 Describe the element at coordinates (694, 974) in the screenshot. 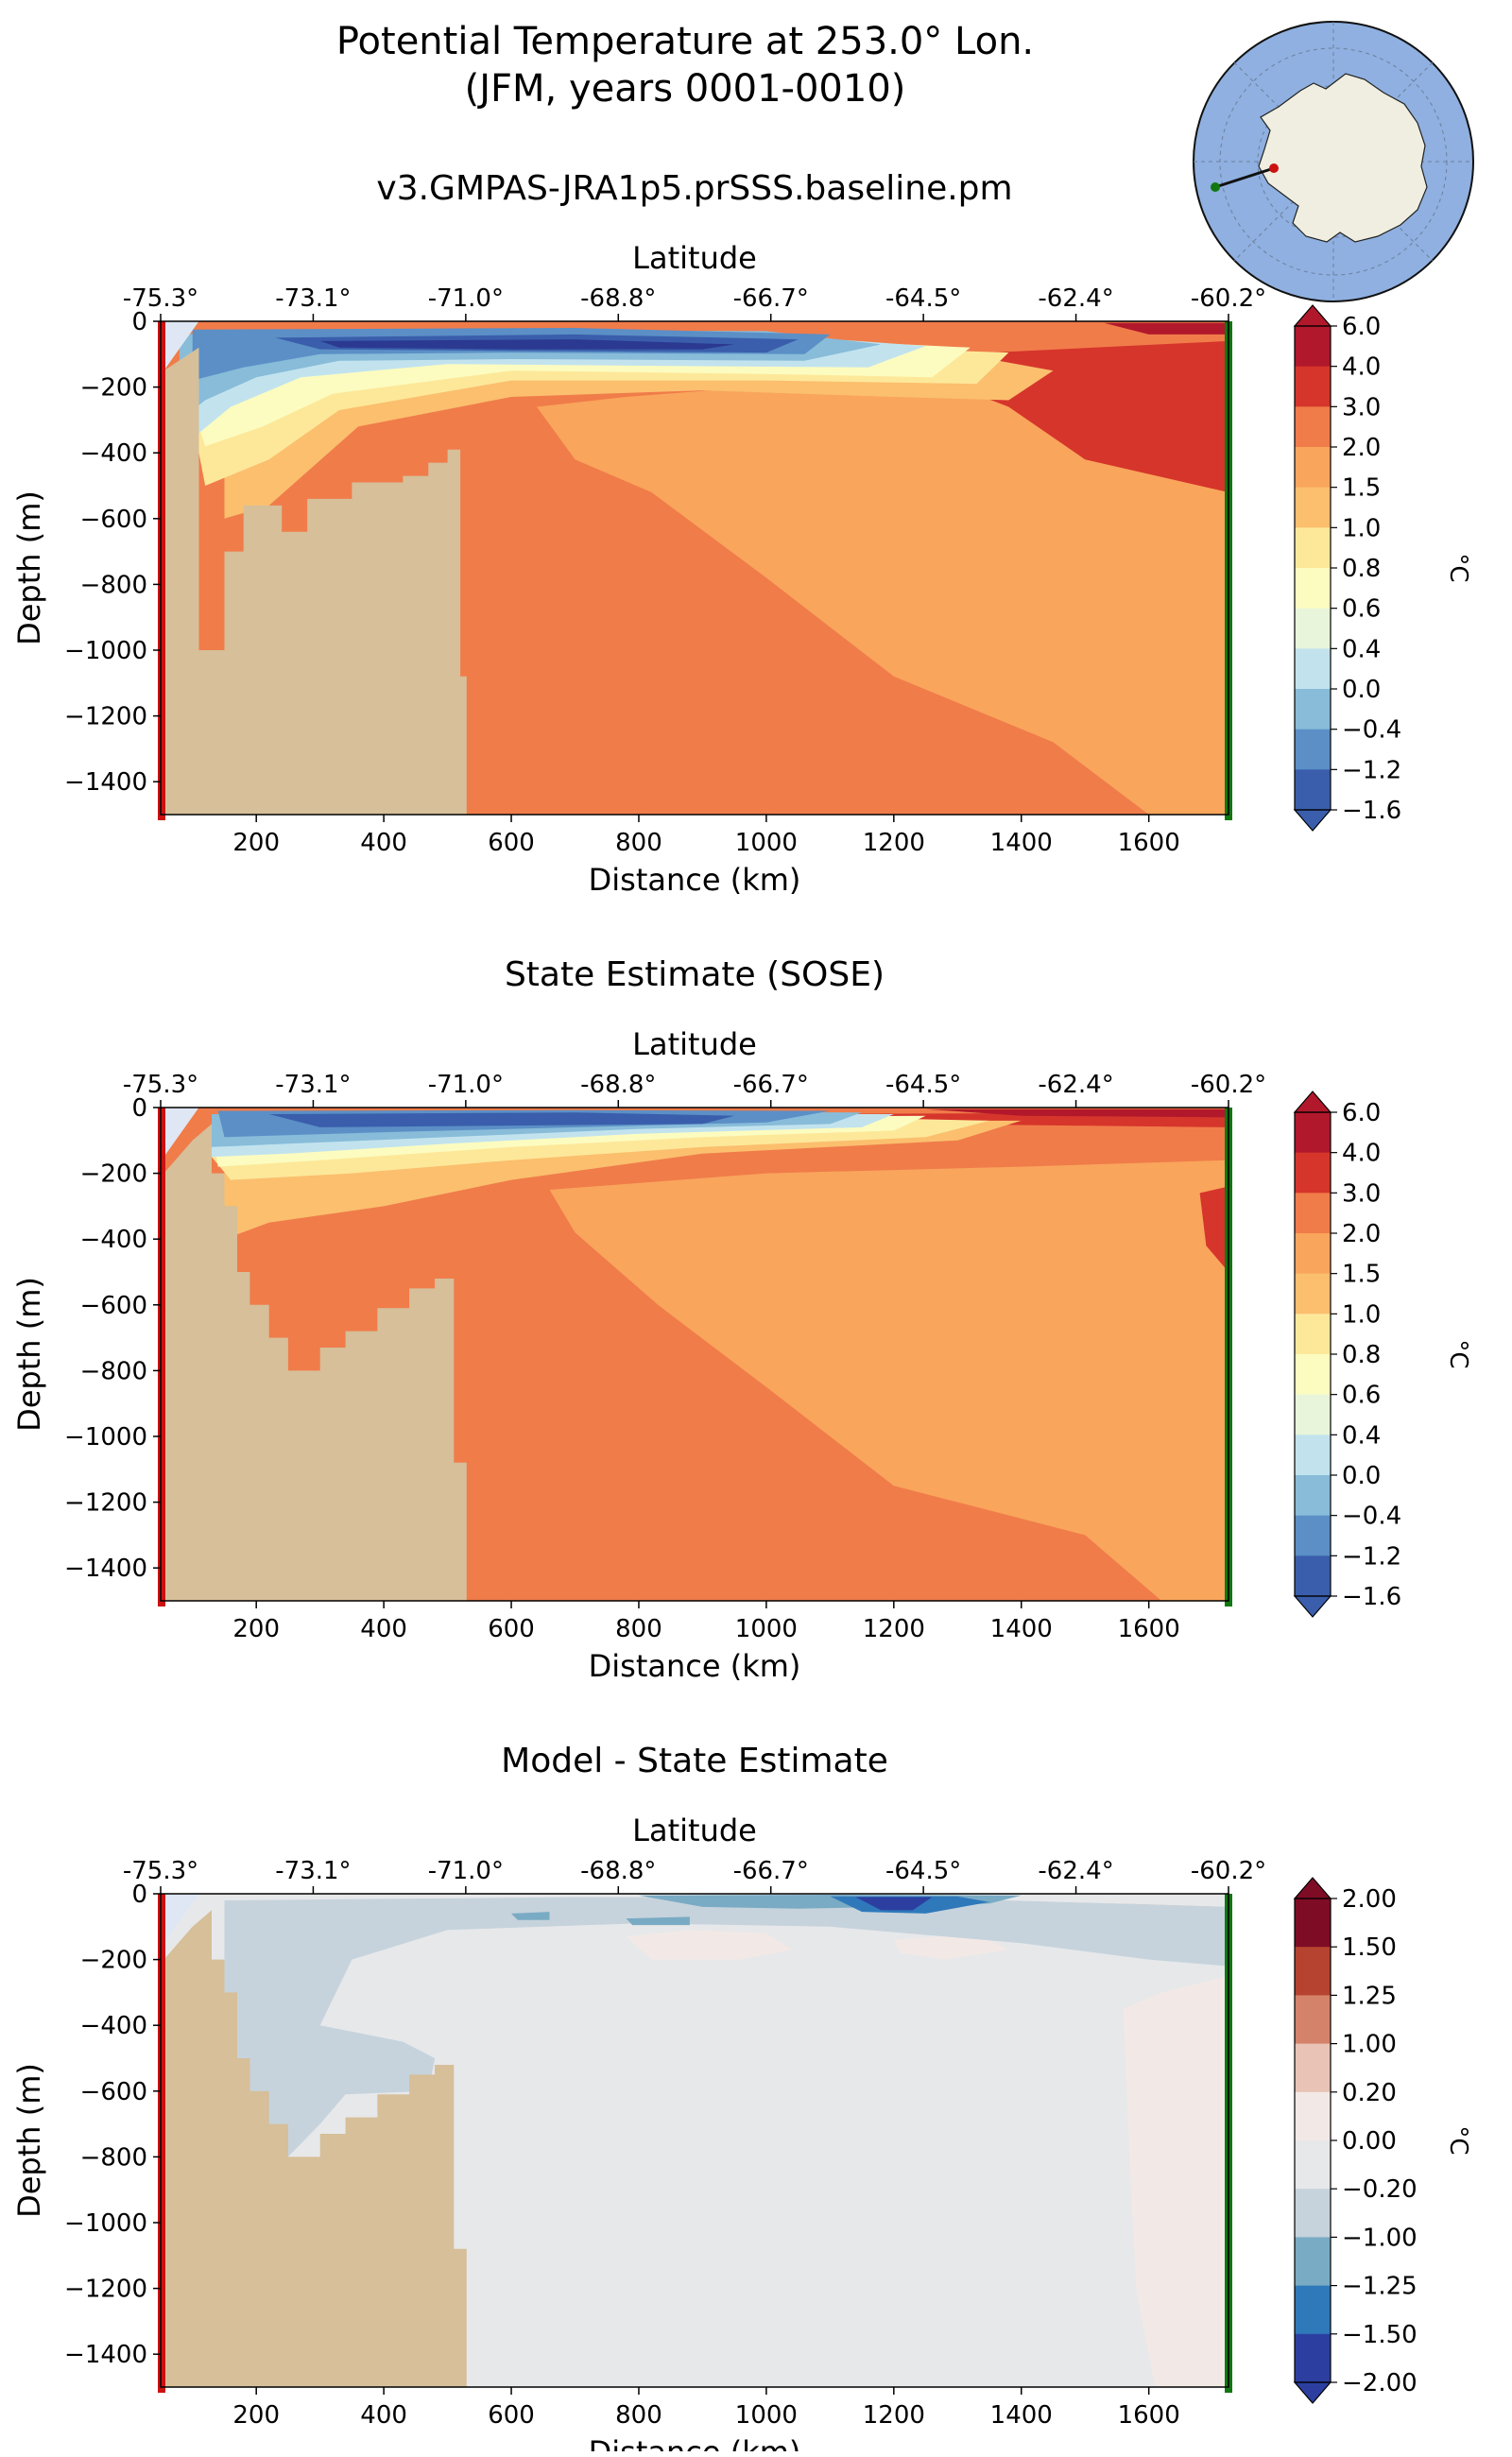

I see `panel2-title: State Estimate (SOSE)` at that location.